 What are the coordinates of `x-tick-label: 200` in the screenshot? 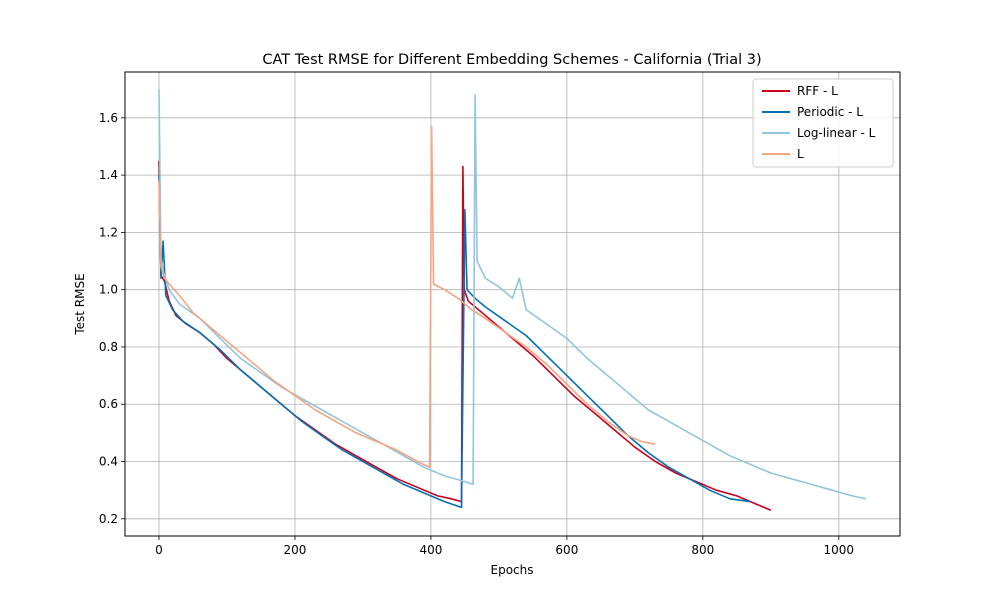 It's located at (295, 550).